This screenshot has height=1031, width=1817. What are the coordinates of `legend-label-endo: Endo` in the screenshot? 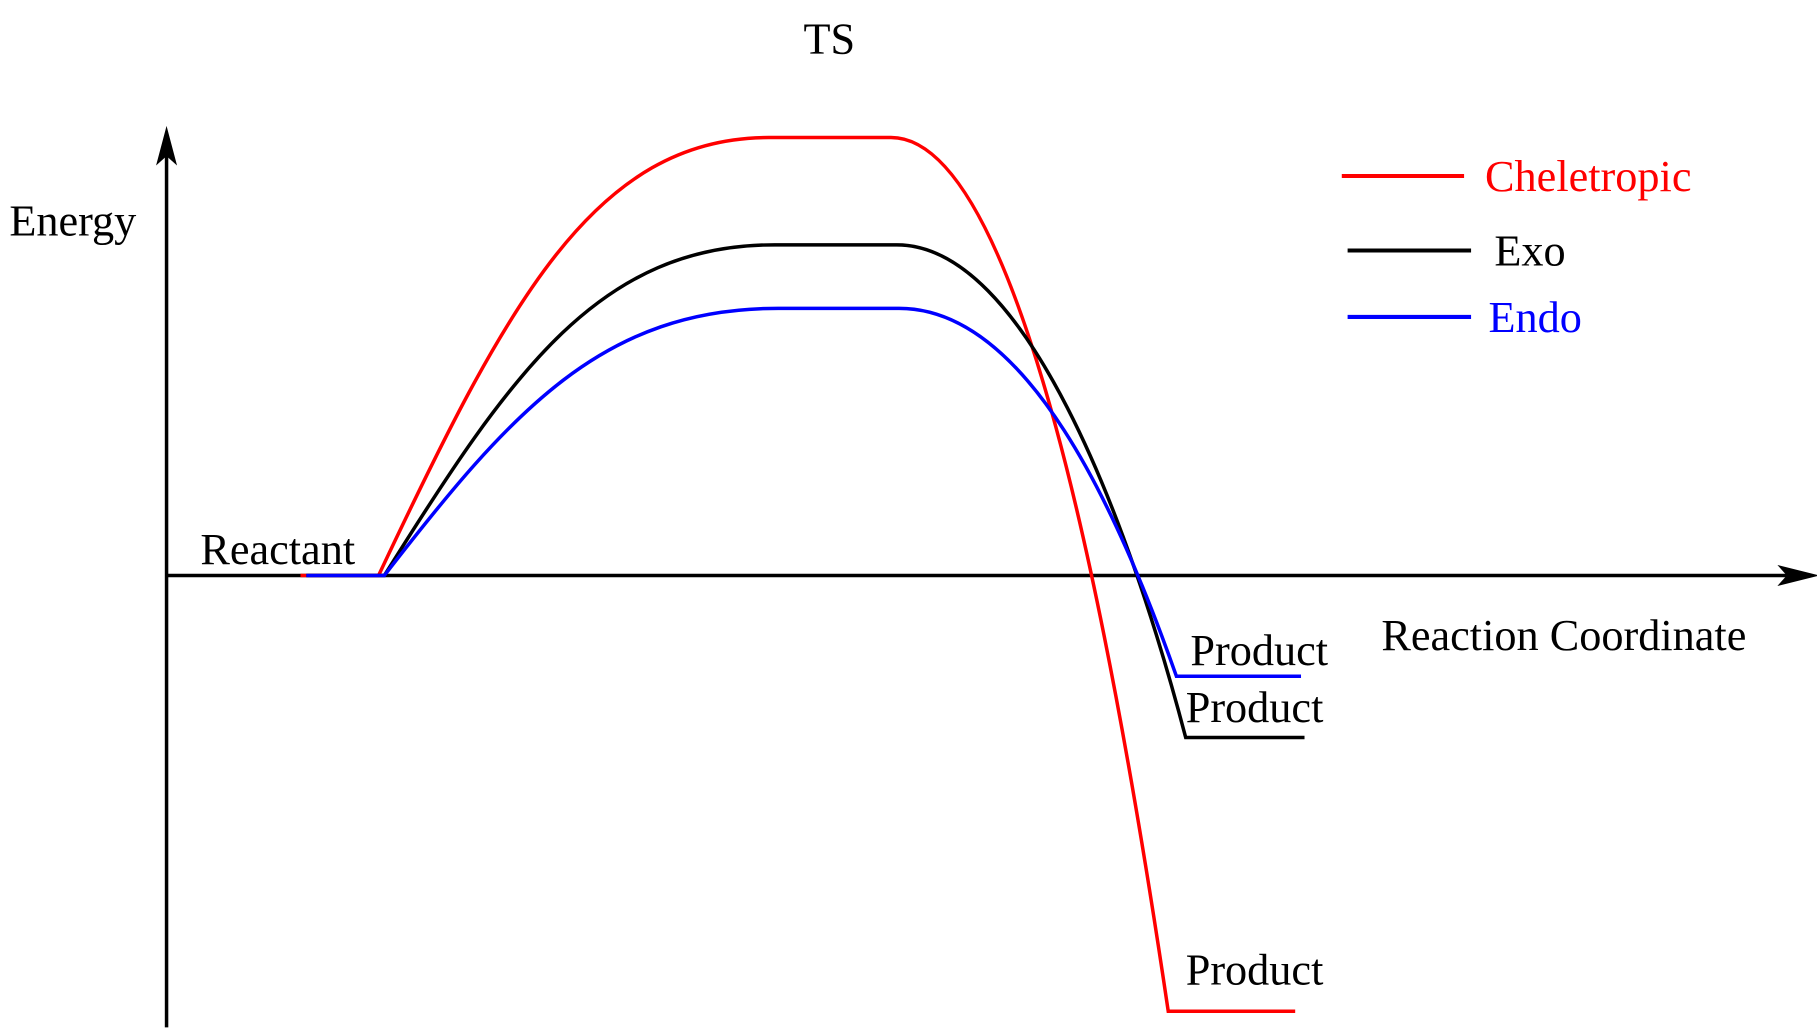 It's located at (1535, 317).